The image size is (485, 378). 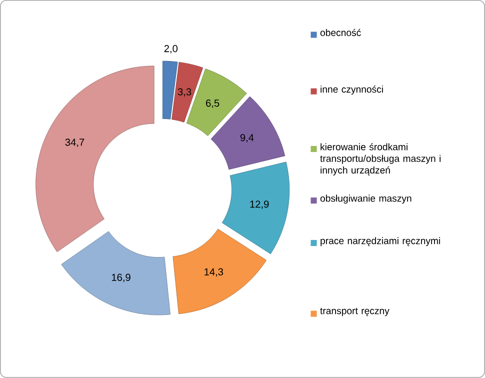 I want to click on legend-label: kierowanie środkami transportu/obsługa maszyn i innych urządzeń, so click(x=380, y=159).